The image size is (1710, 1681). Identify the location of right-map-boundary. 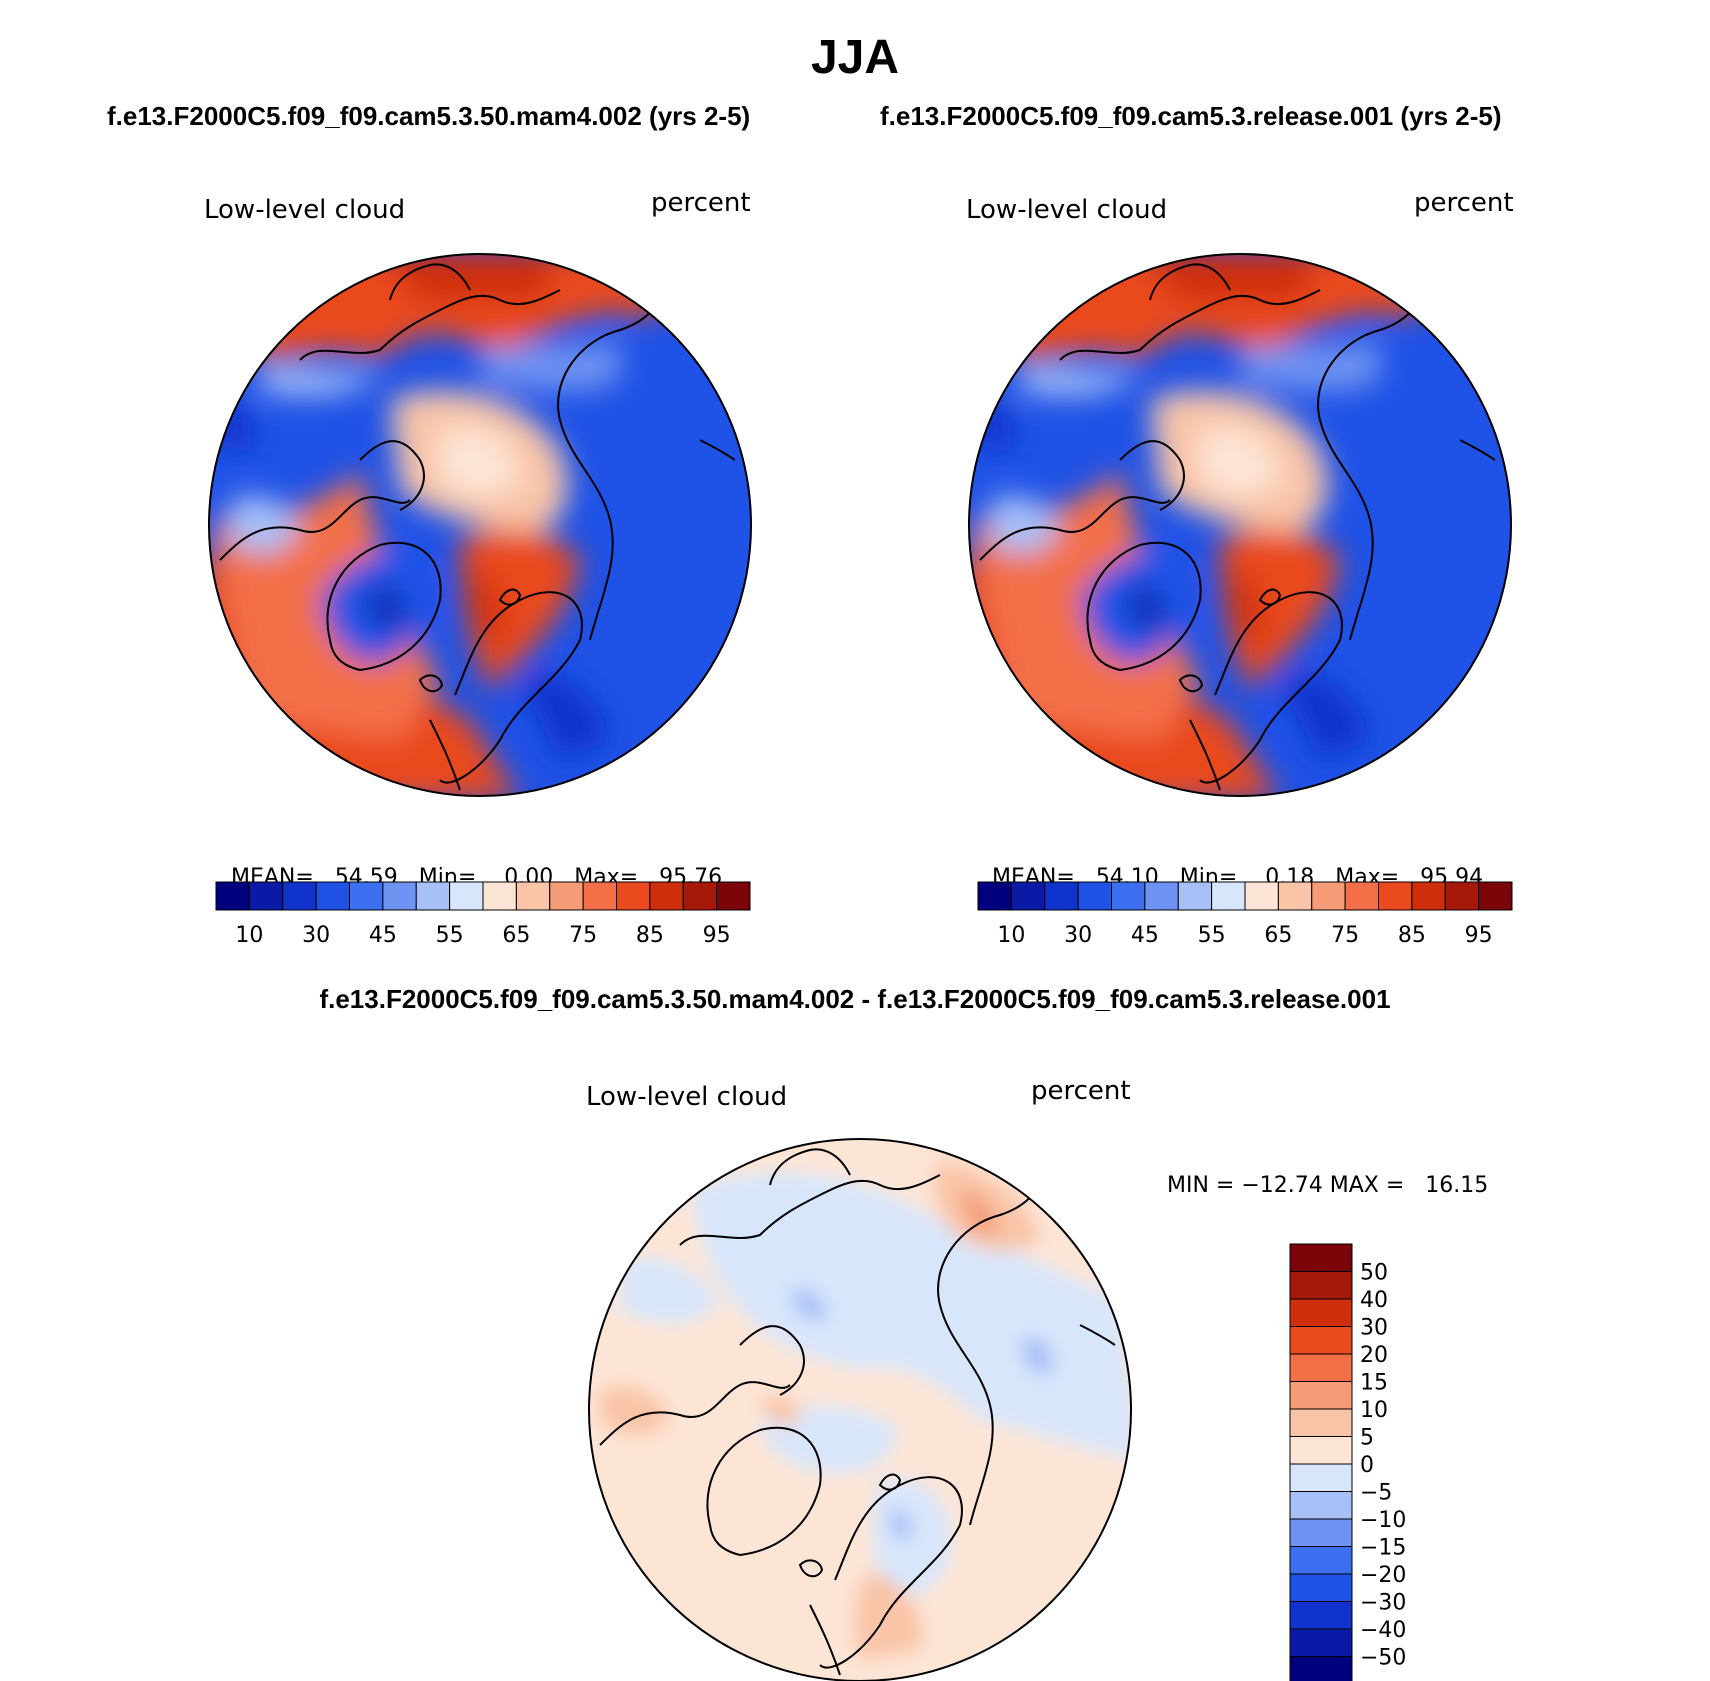
(1240, 525).